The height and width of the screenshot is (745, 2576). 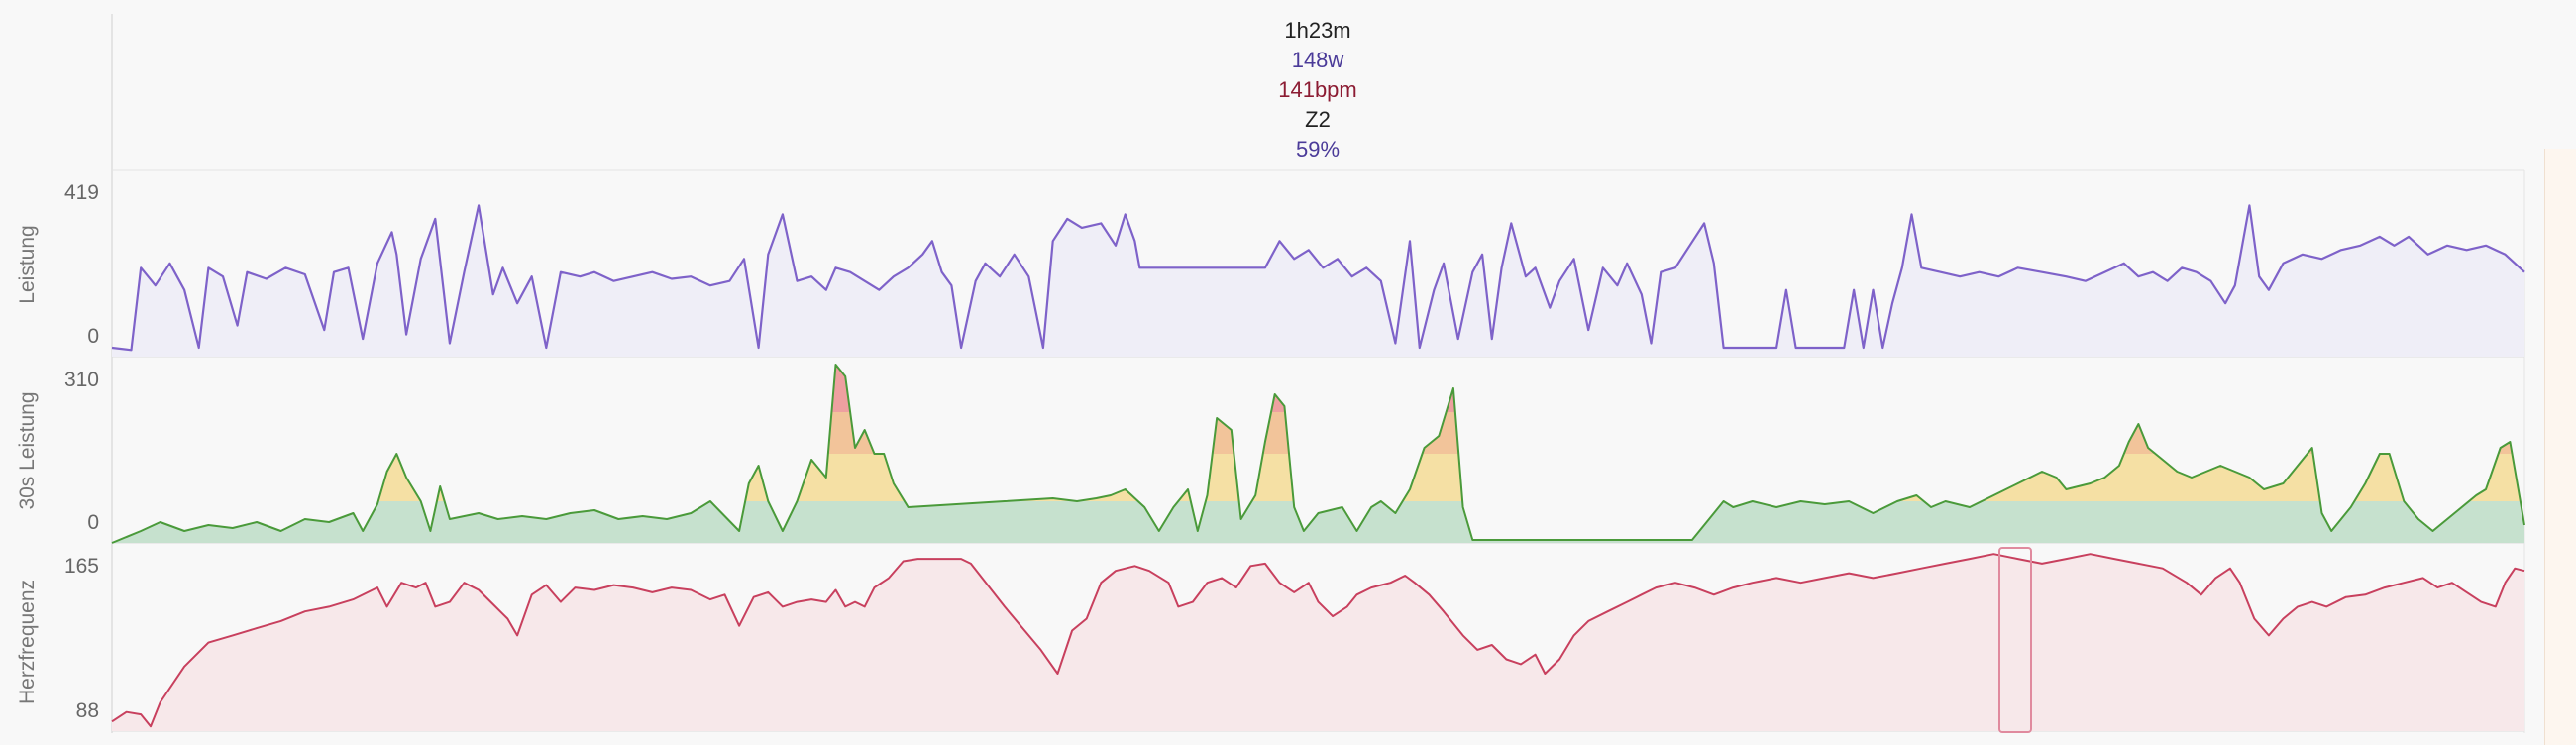 I want to click on power30-tick-max: 310, so click(x=81, y=380).